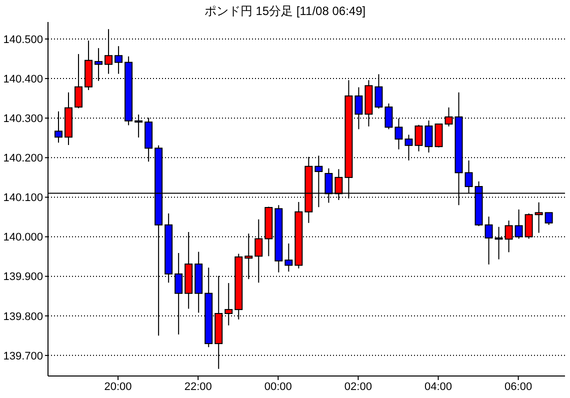  Describe the element at coordinates (23, 356) in the screenshot. I see `y-tick-label: 139.700` at that location.